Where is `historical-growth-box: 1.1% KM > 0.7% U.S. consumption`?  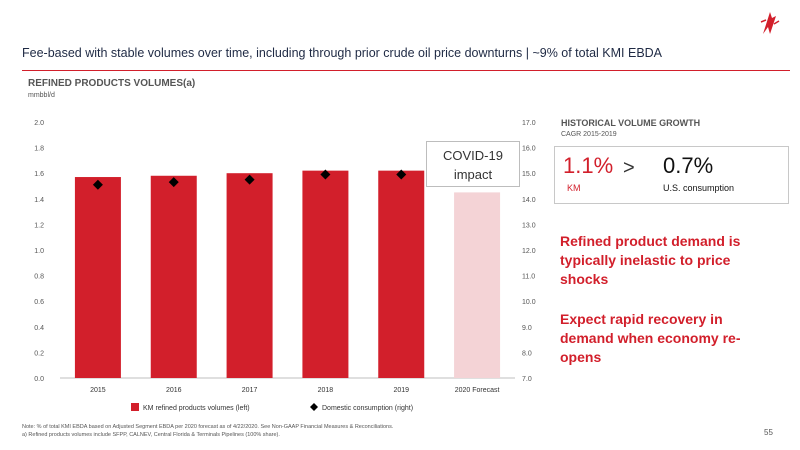 historical-growth-box: 1.1% KM > 0.7% U.S. consumption is located at coordinates (671, 175).